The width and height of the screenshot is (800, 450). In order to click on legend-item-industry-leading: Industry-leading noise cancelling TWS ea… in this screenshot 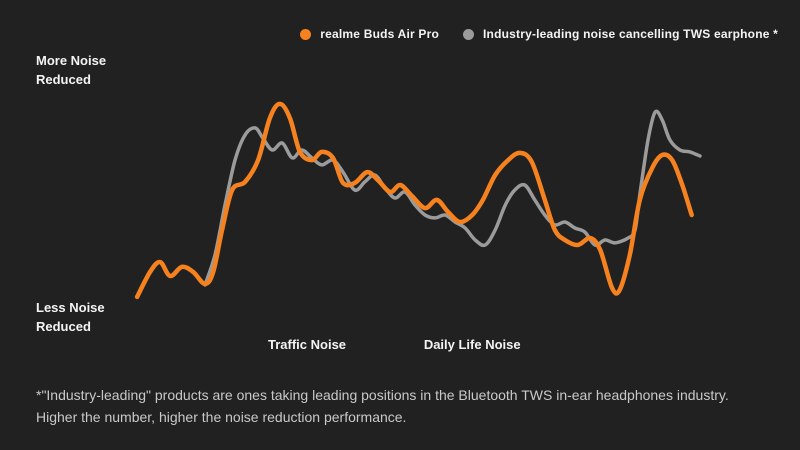, I will do `click(620, 34)`.